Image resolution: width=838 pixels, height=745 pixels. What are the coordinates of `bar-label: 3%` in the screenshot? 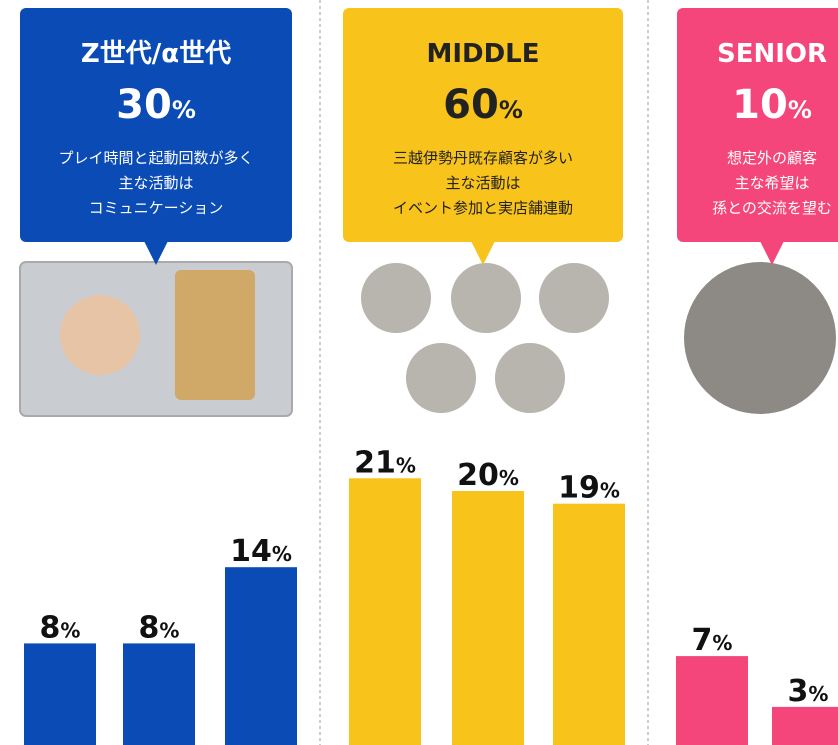 It's located at (808, 691).